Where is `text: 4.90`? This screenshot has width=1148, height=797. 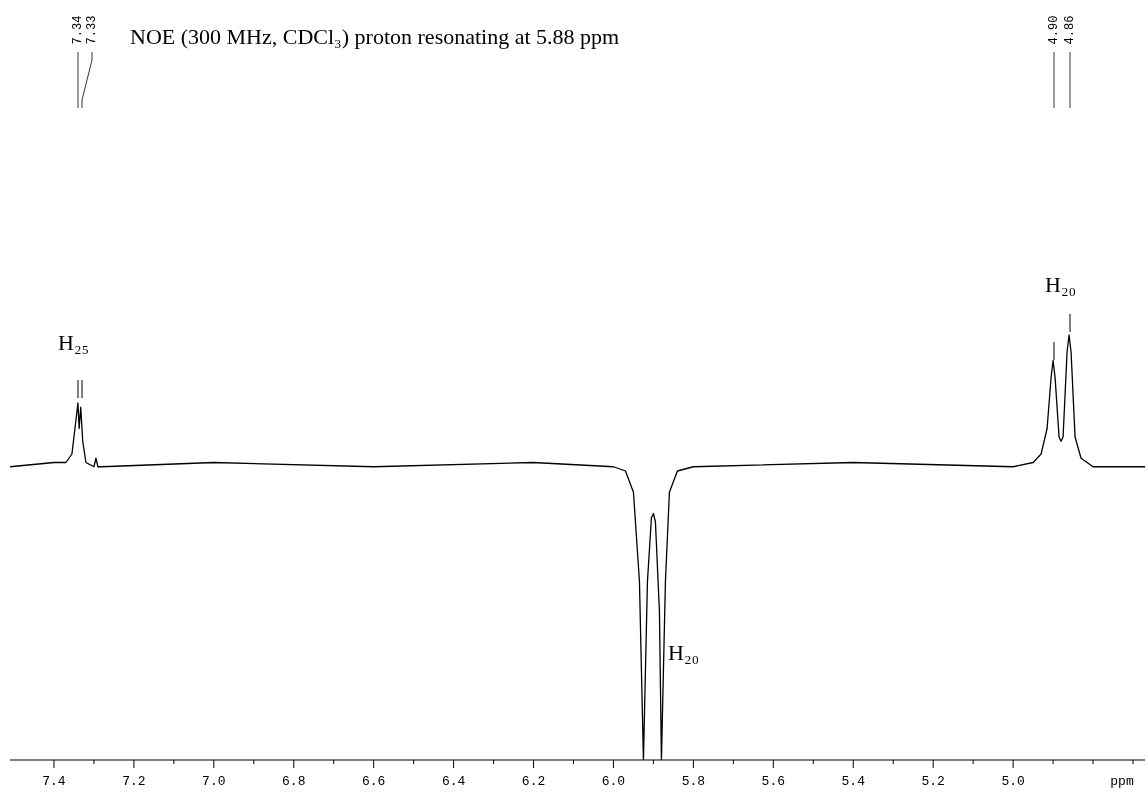
text: 4.90 is located at coordinates (1054, 30).